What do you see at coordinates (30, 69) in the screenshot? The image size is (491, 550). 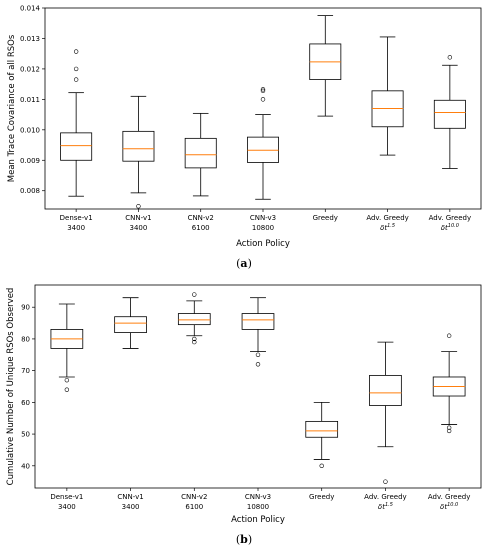 I see `y-tick-label: 0.012` at bounding box center [30, 69].